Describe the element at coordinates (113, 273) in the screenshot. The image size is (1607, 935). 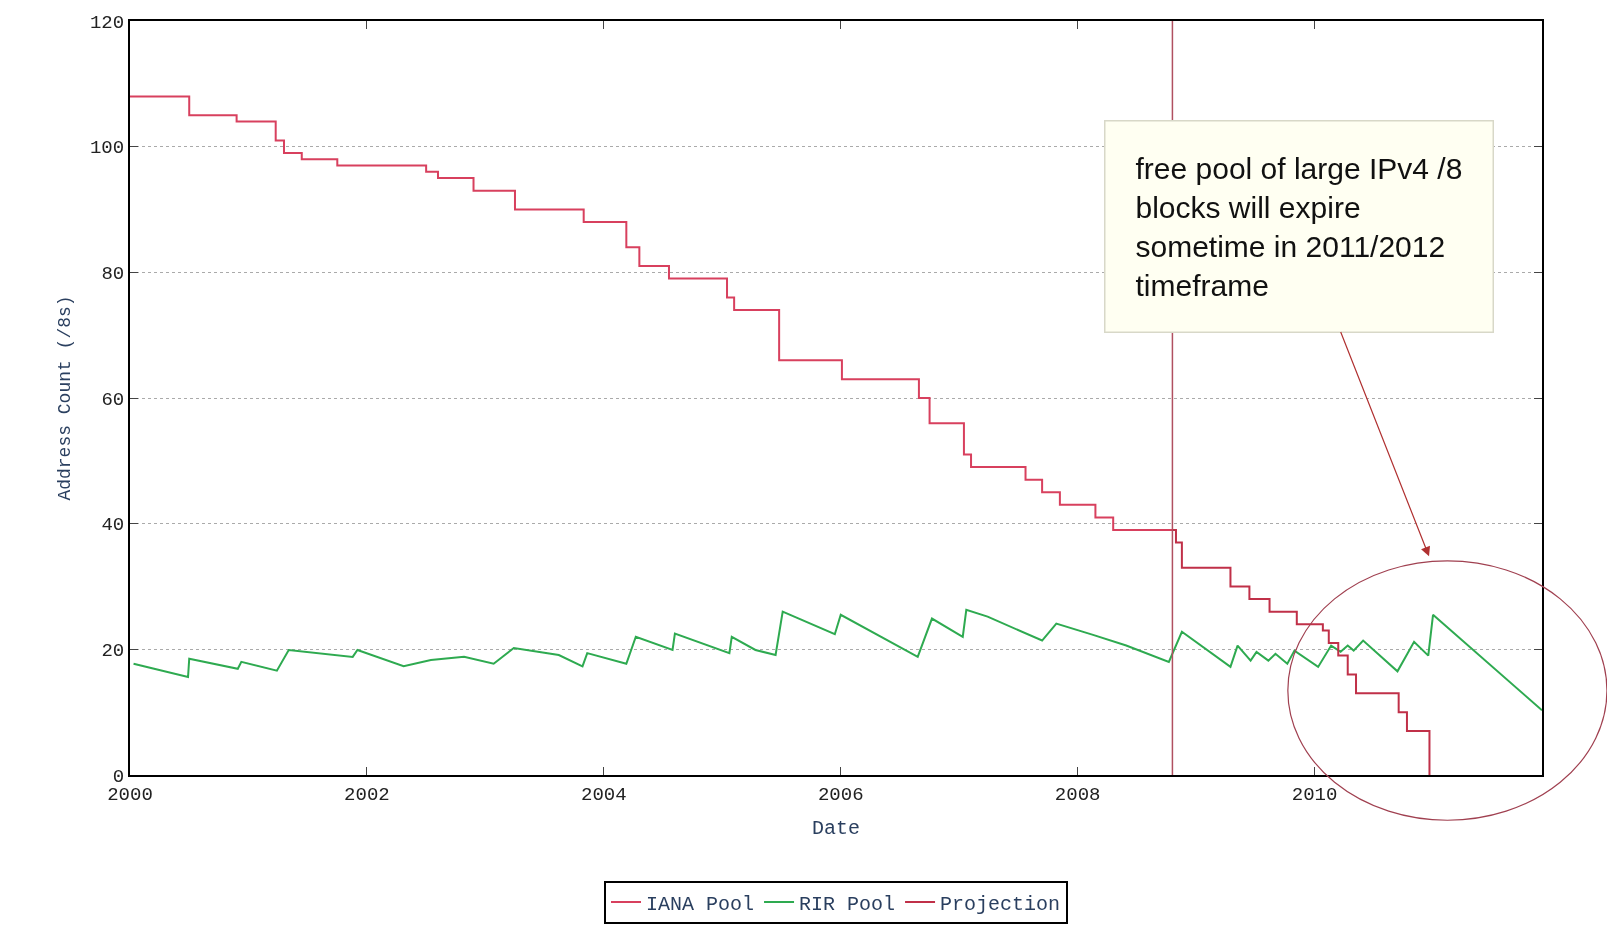
I see `y-tick-label: 80` at that location.